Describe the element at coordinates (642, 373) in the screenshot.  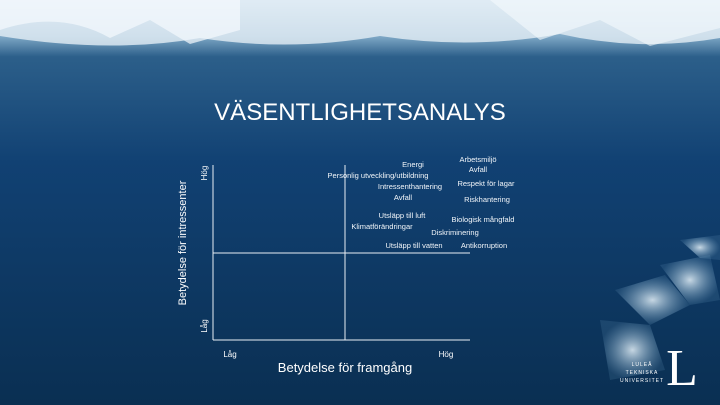
I see `logo-text: TEKNISKA` at that location.